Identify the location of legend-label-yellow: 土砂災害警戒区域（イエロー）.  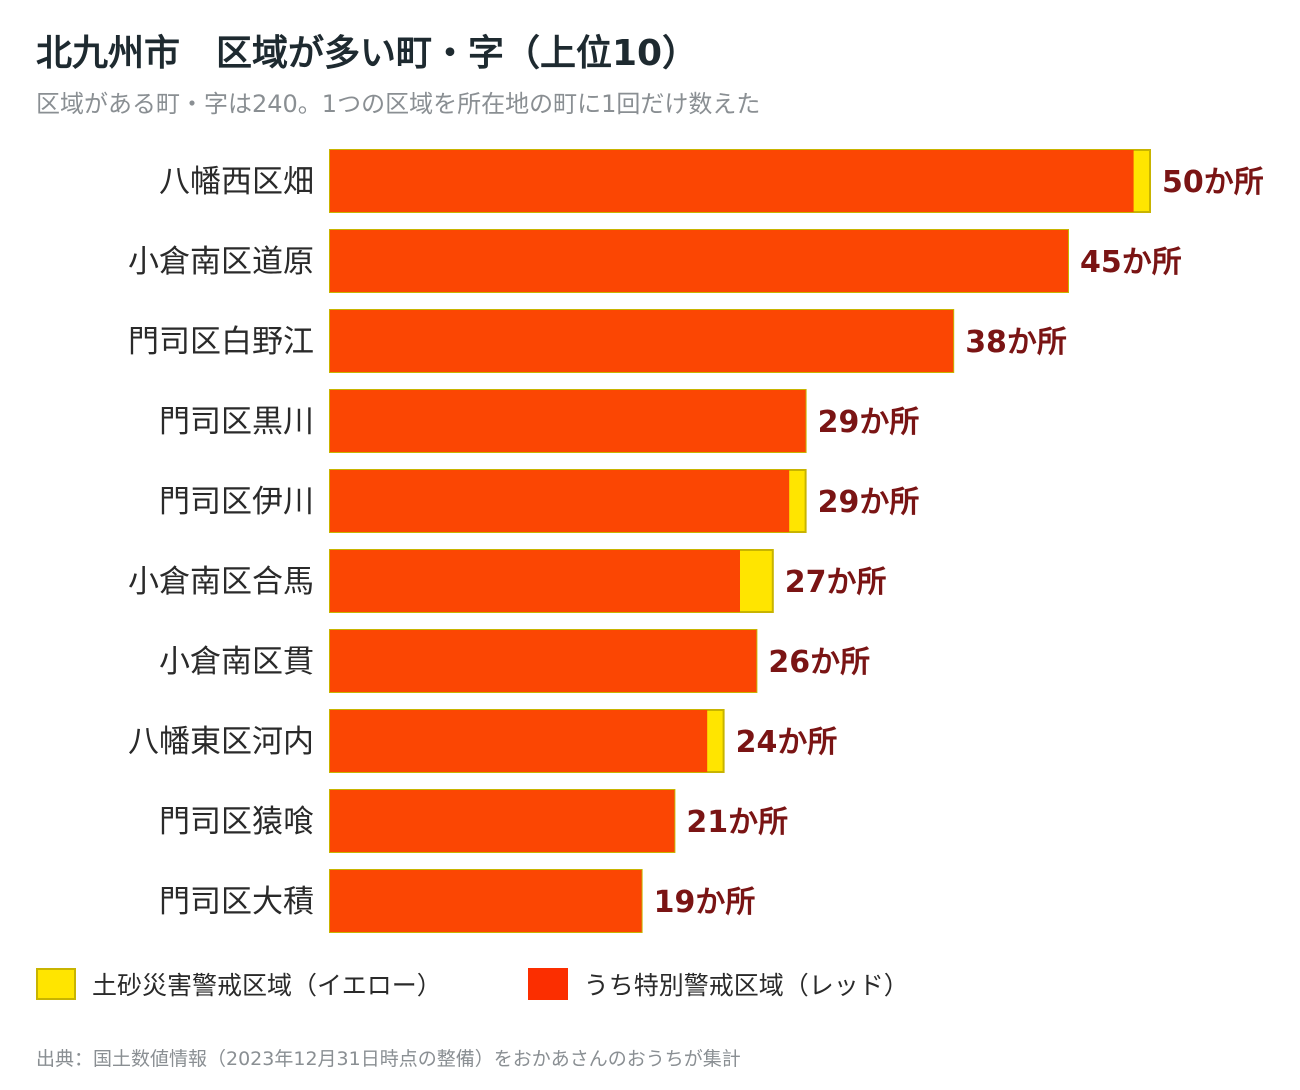
(267, 985).